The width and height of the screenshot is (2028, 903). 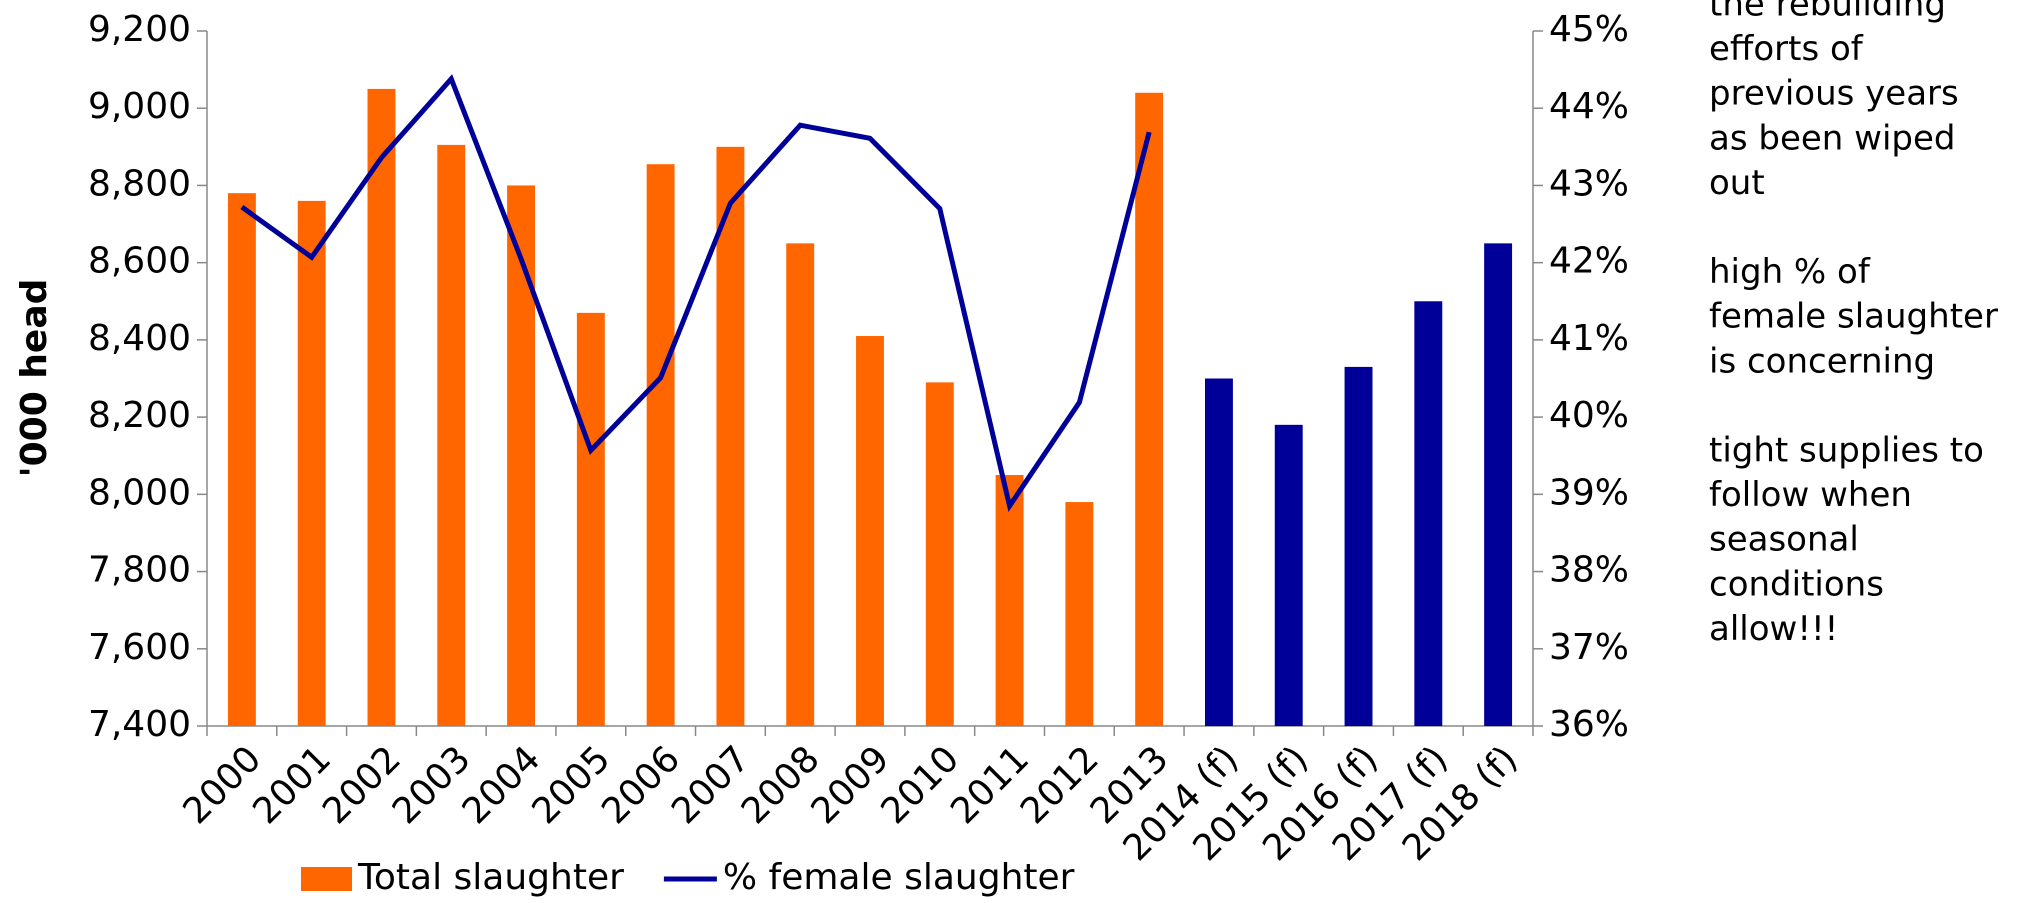 I want to click on annotation-line: out, so click(x=1737, y=183).